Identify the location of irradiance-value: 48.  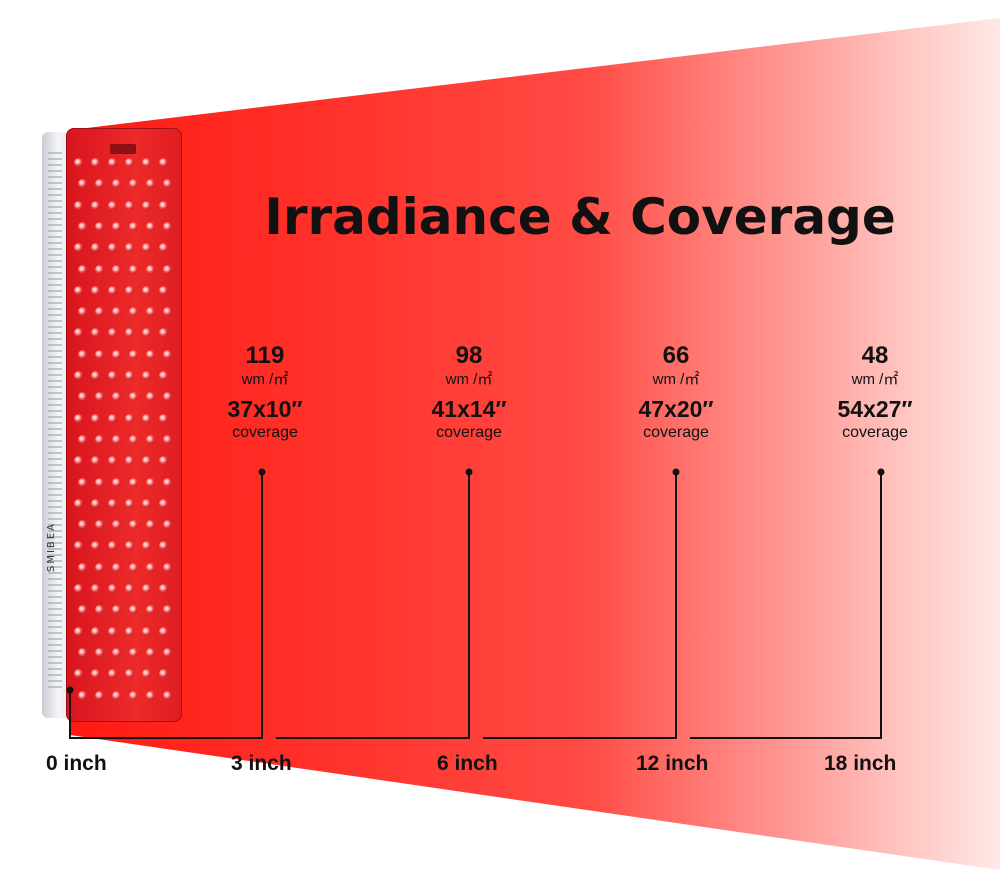
(875, 355).